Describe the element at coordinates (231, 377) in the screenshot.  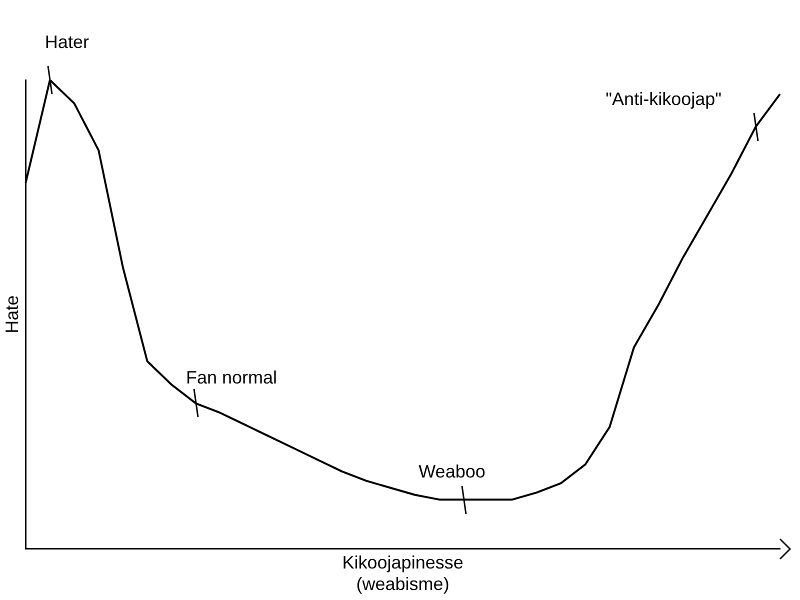
I see `annotation: Fan normal` at that location.